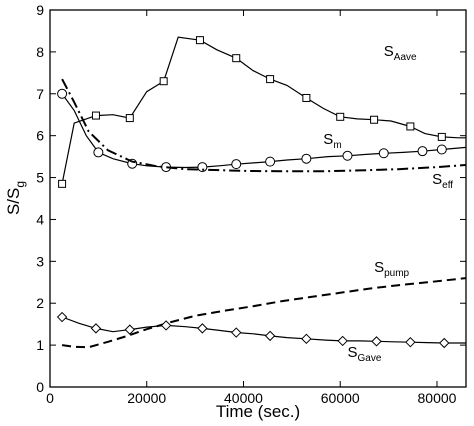 The height and width of the screenshot is (426, 474). Describe the element at coordinates (40, 261) in the screenshot. I see `y-tick-label: 3` at that location.